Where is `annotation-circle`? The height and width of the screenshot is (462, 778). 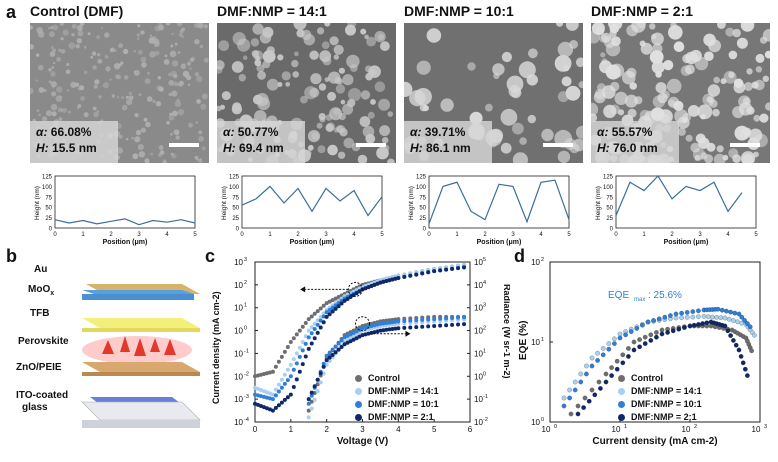
annotation-circle is located at coordinates (355, 289).